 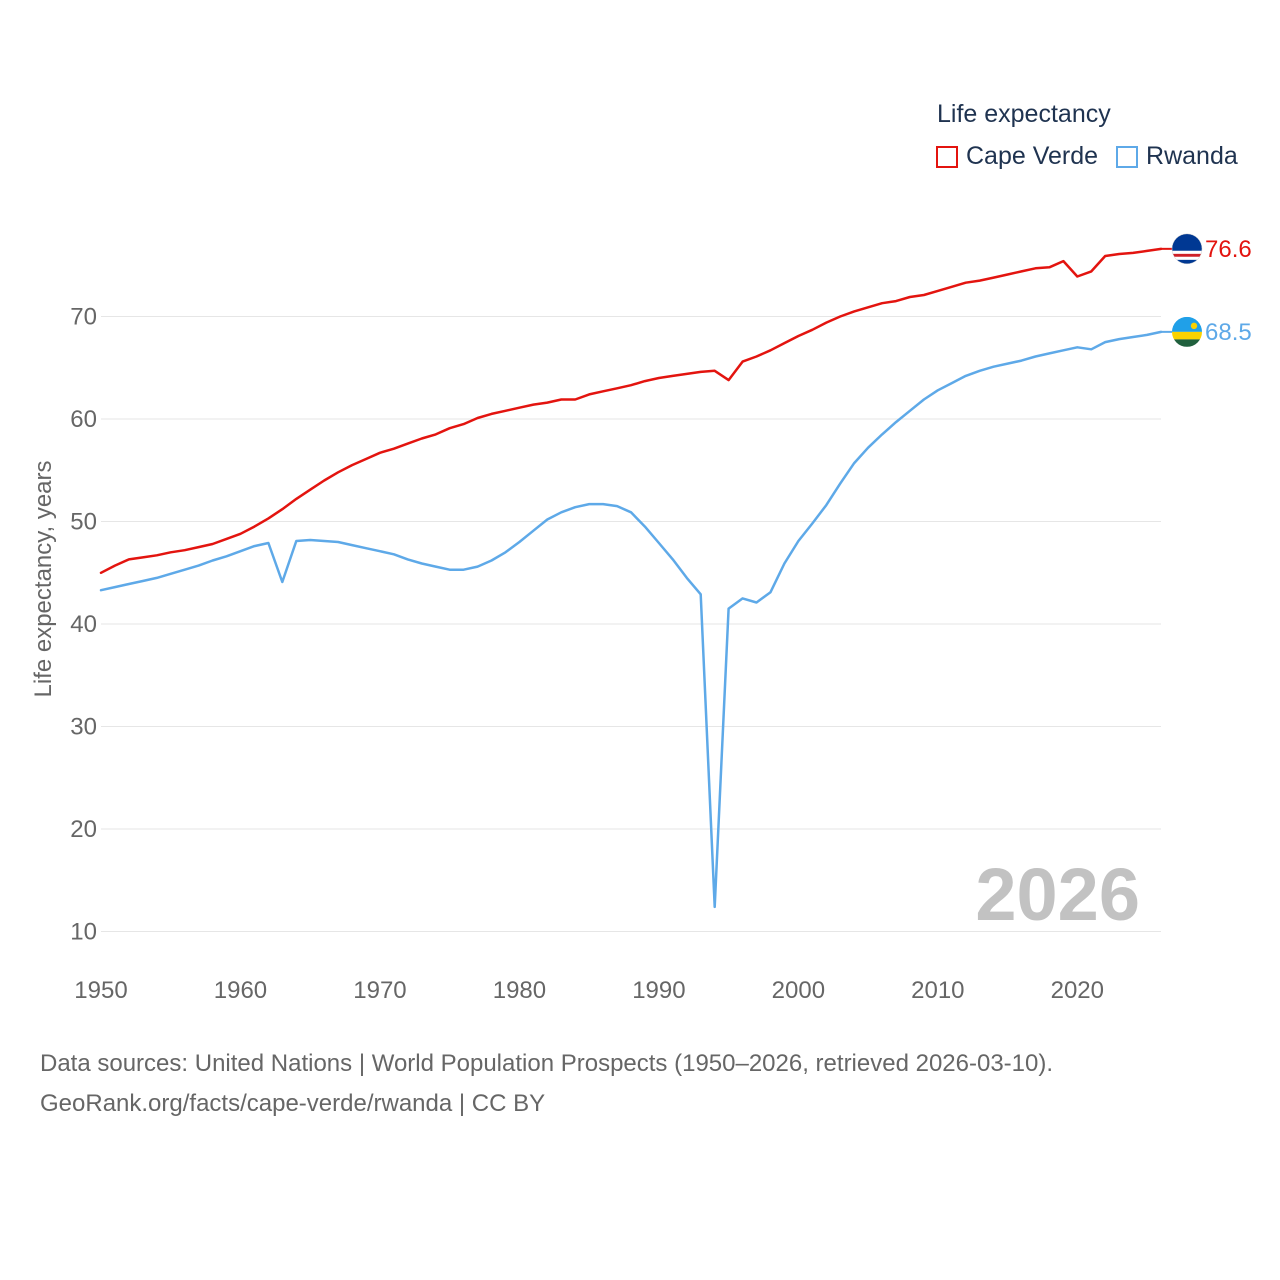 What do you see at coordinates (937, 990) in the screenshot?
I see `x-tick-label-2010: 2010` at bounding box center [937, 990].